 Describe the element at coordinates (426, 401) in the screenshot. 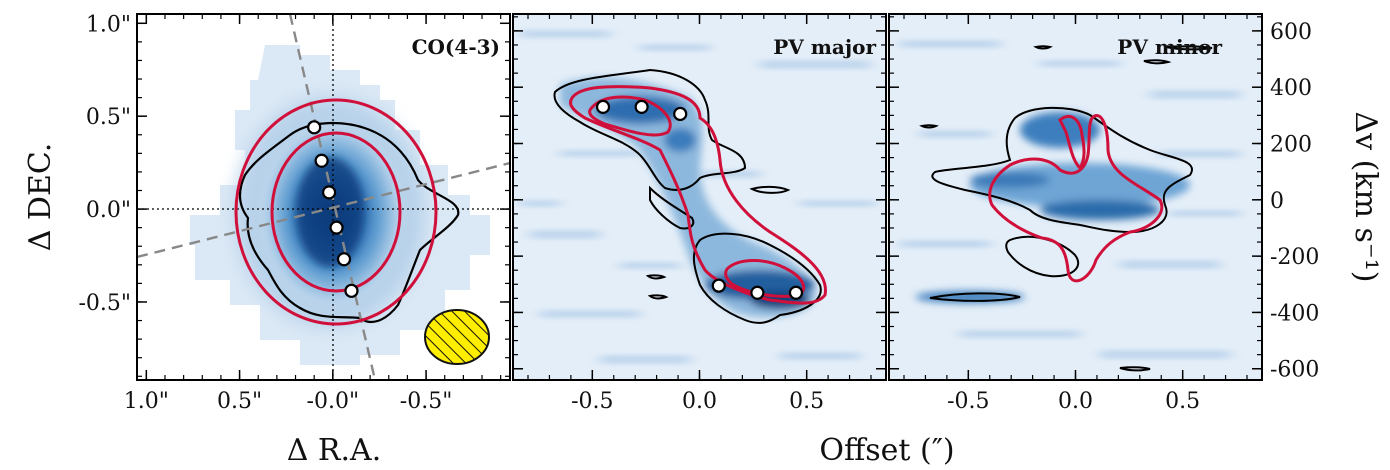

I see `x-tick-label: -0.5"` at that location.